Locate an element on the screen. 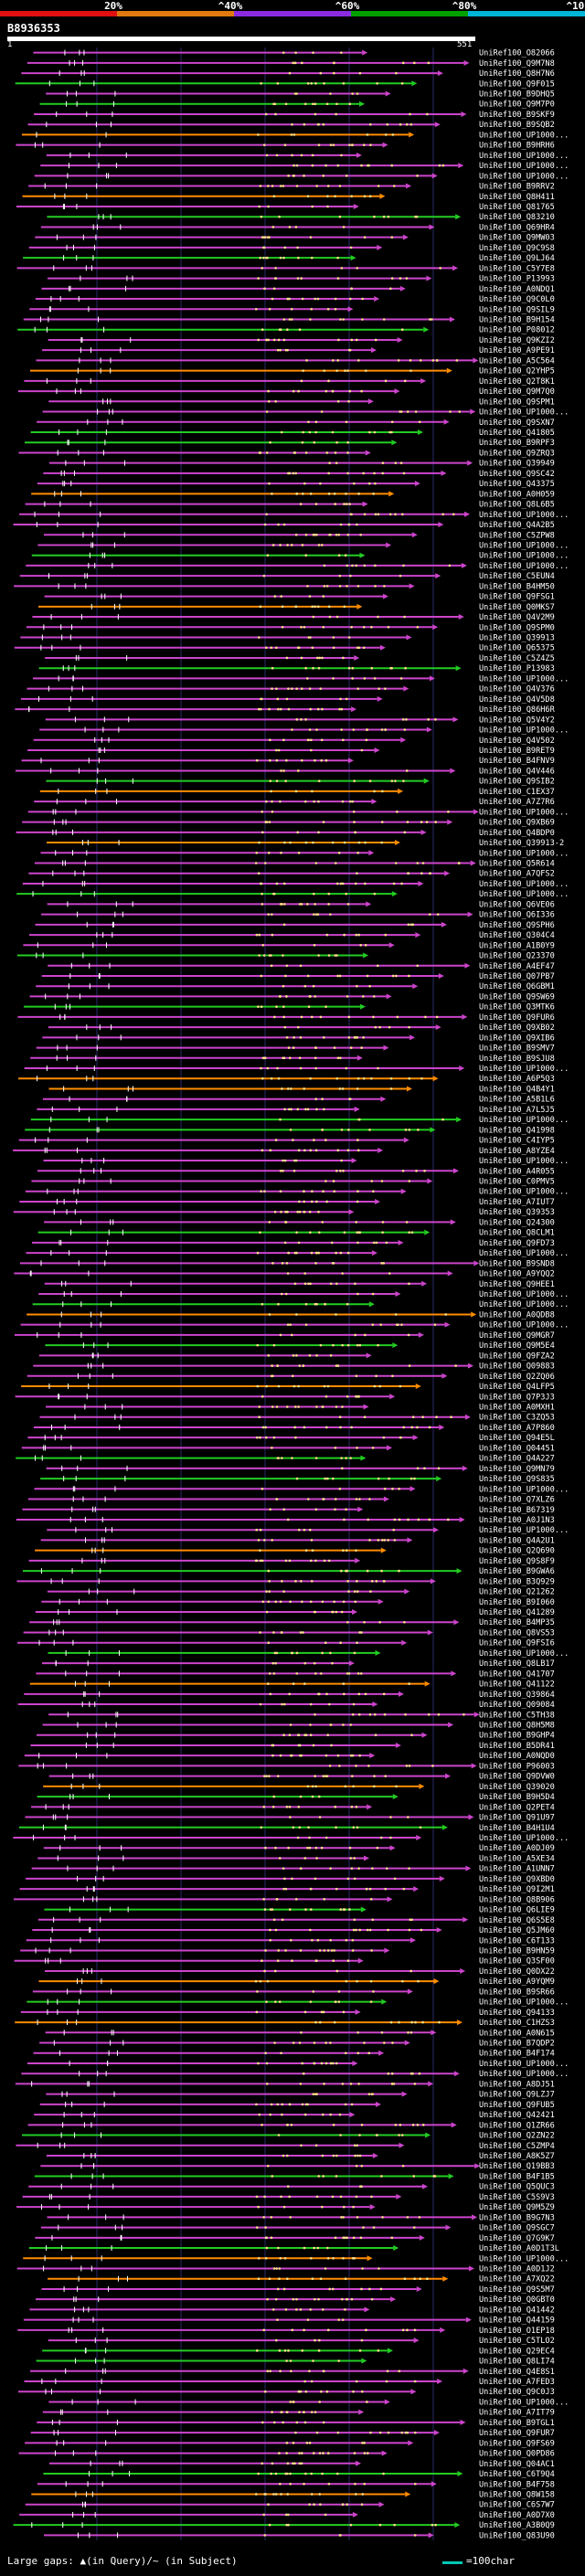  hit-row: UniRef100_B67319 is located at coordinates (288, 1510).